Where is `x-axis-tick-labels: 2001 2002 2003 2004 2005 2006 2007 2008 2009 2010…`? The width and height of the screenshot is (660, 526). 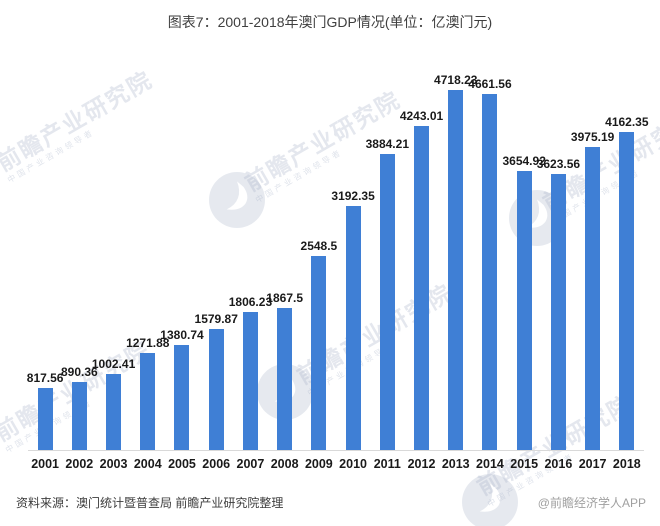
x-axis-tick-labels: 2001 2002 2003 2004 2005 2006 2007 2008 2009 2010… is located at coordinates (336, 461).